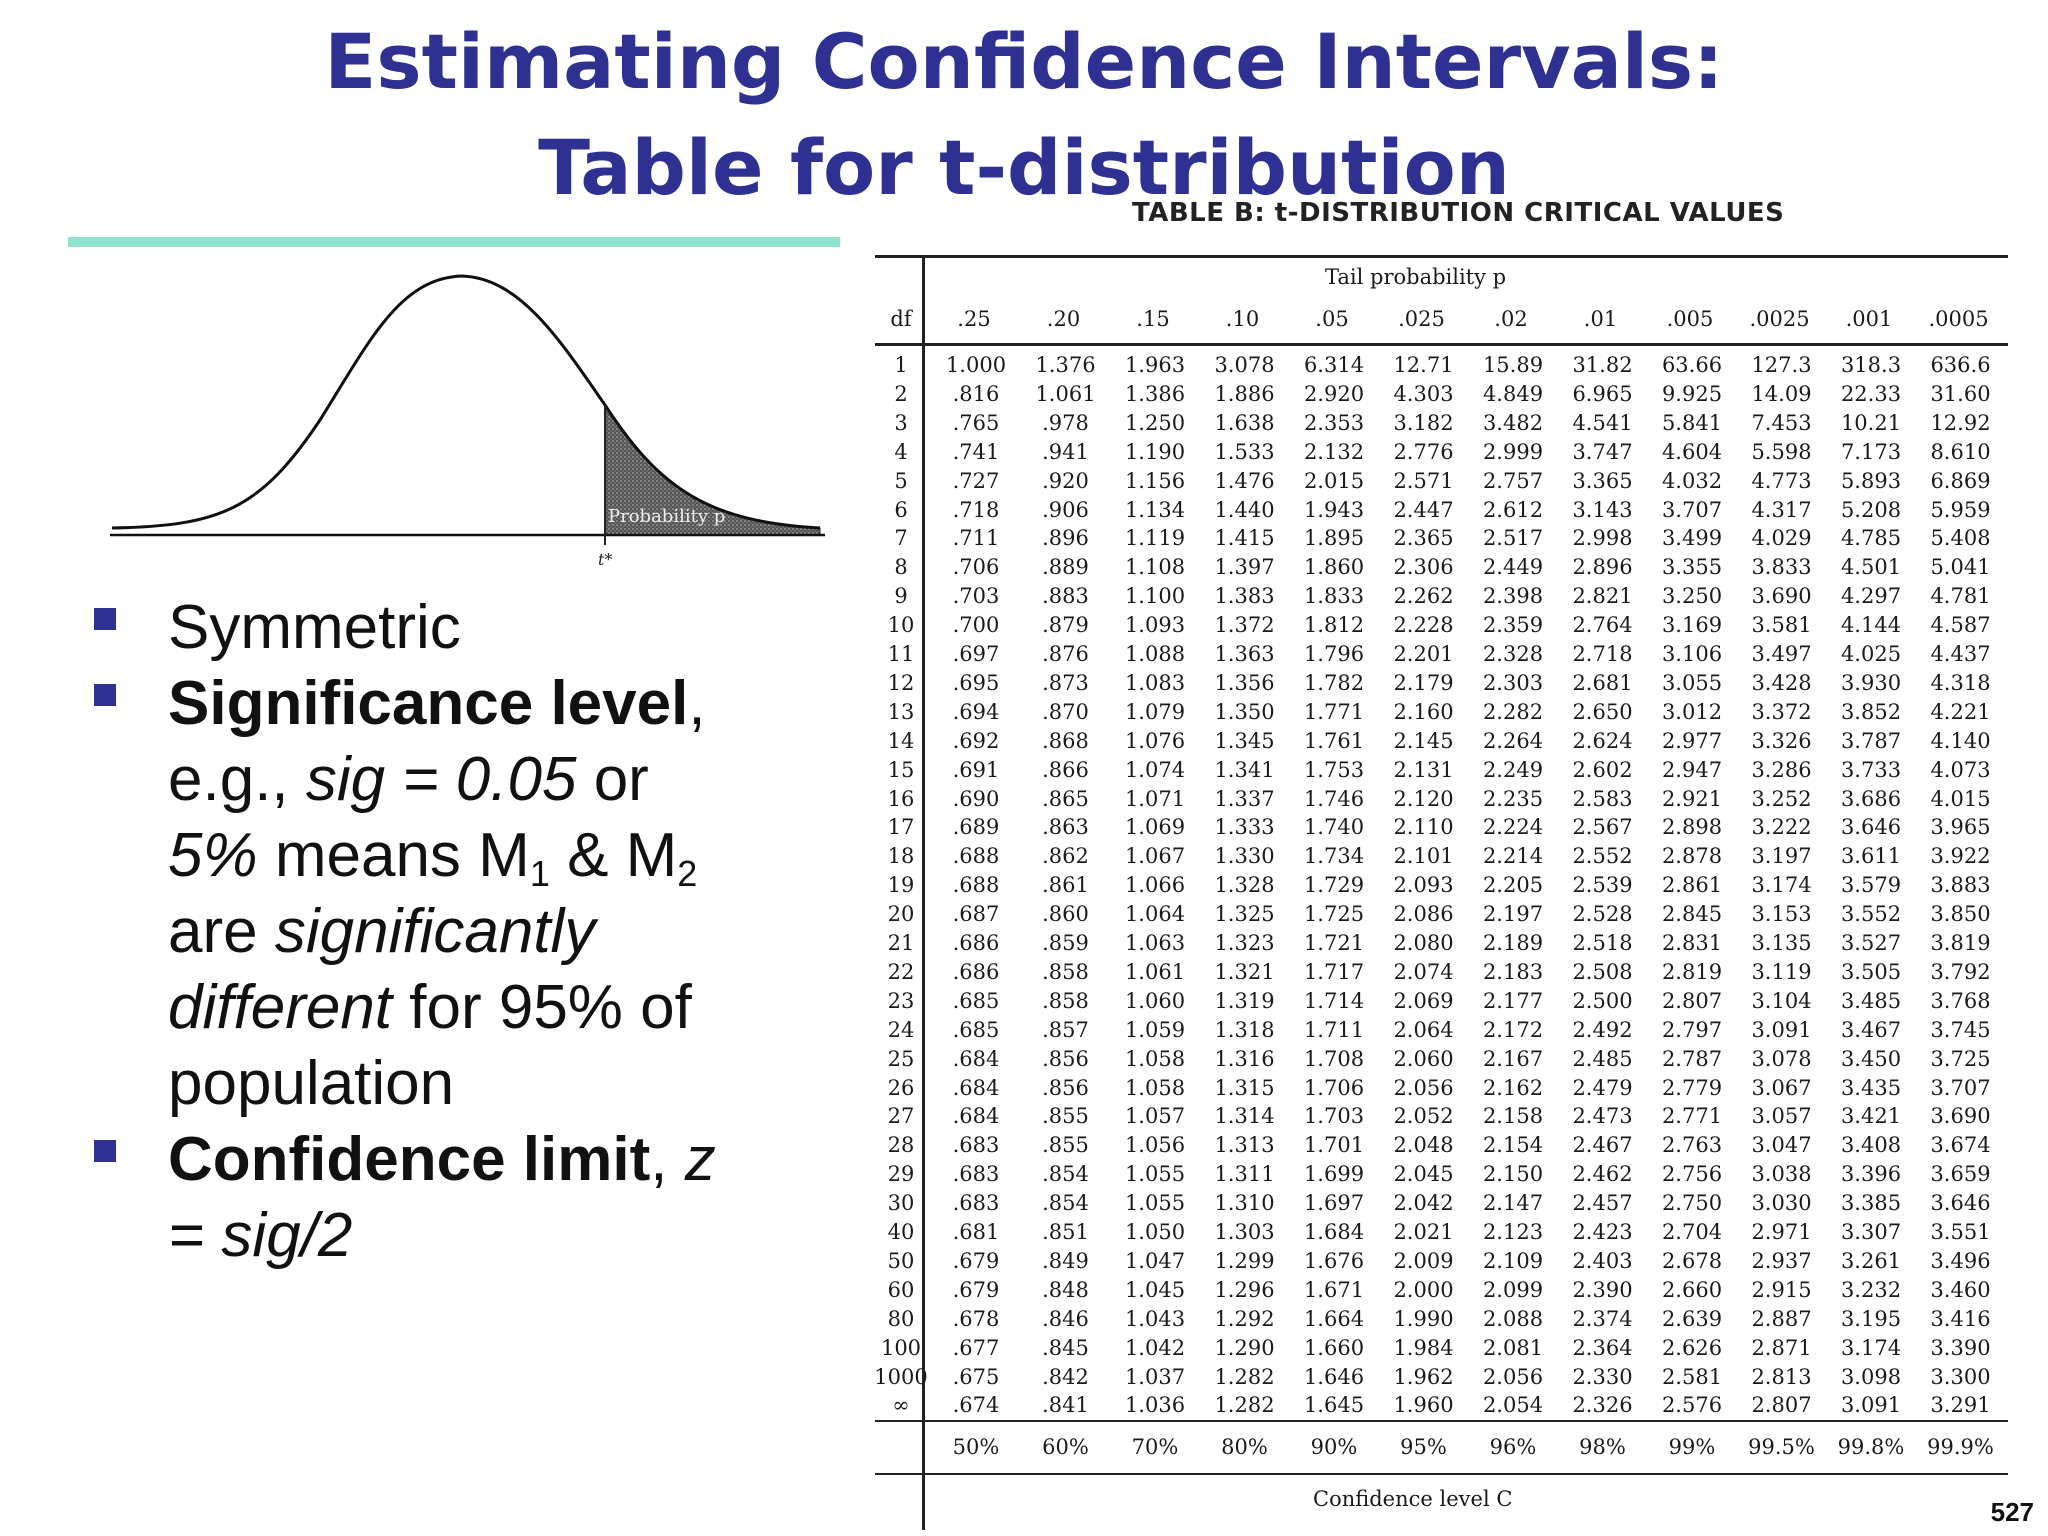 The image size is (2048, 1536). Describe the element at coordinates (1960, 682) in the screenshot. I see `table-cell: 4.318` at that location.